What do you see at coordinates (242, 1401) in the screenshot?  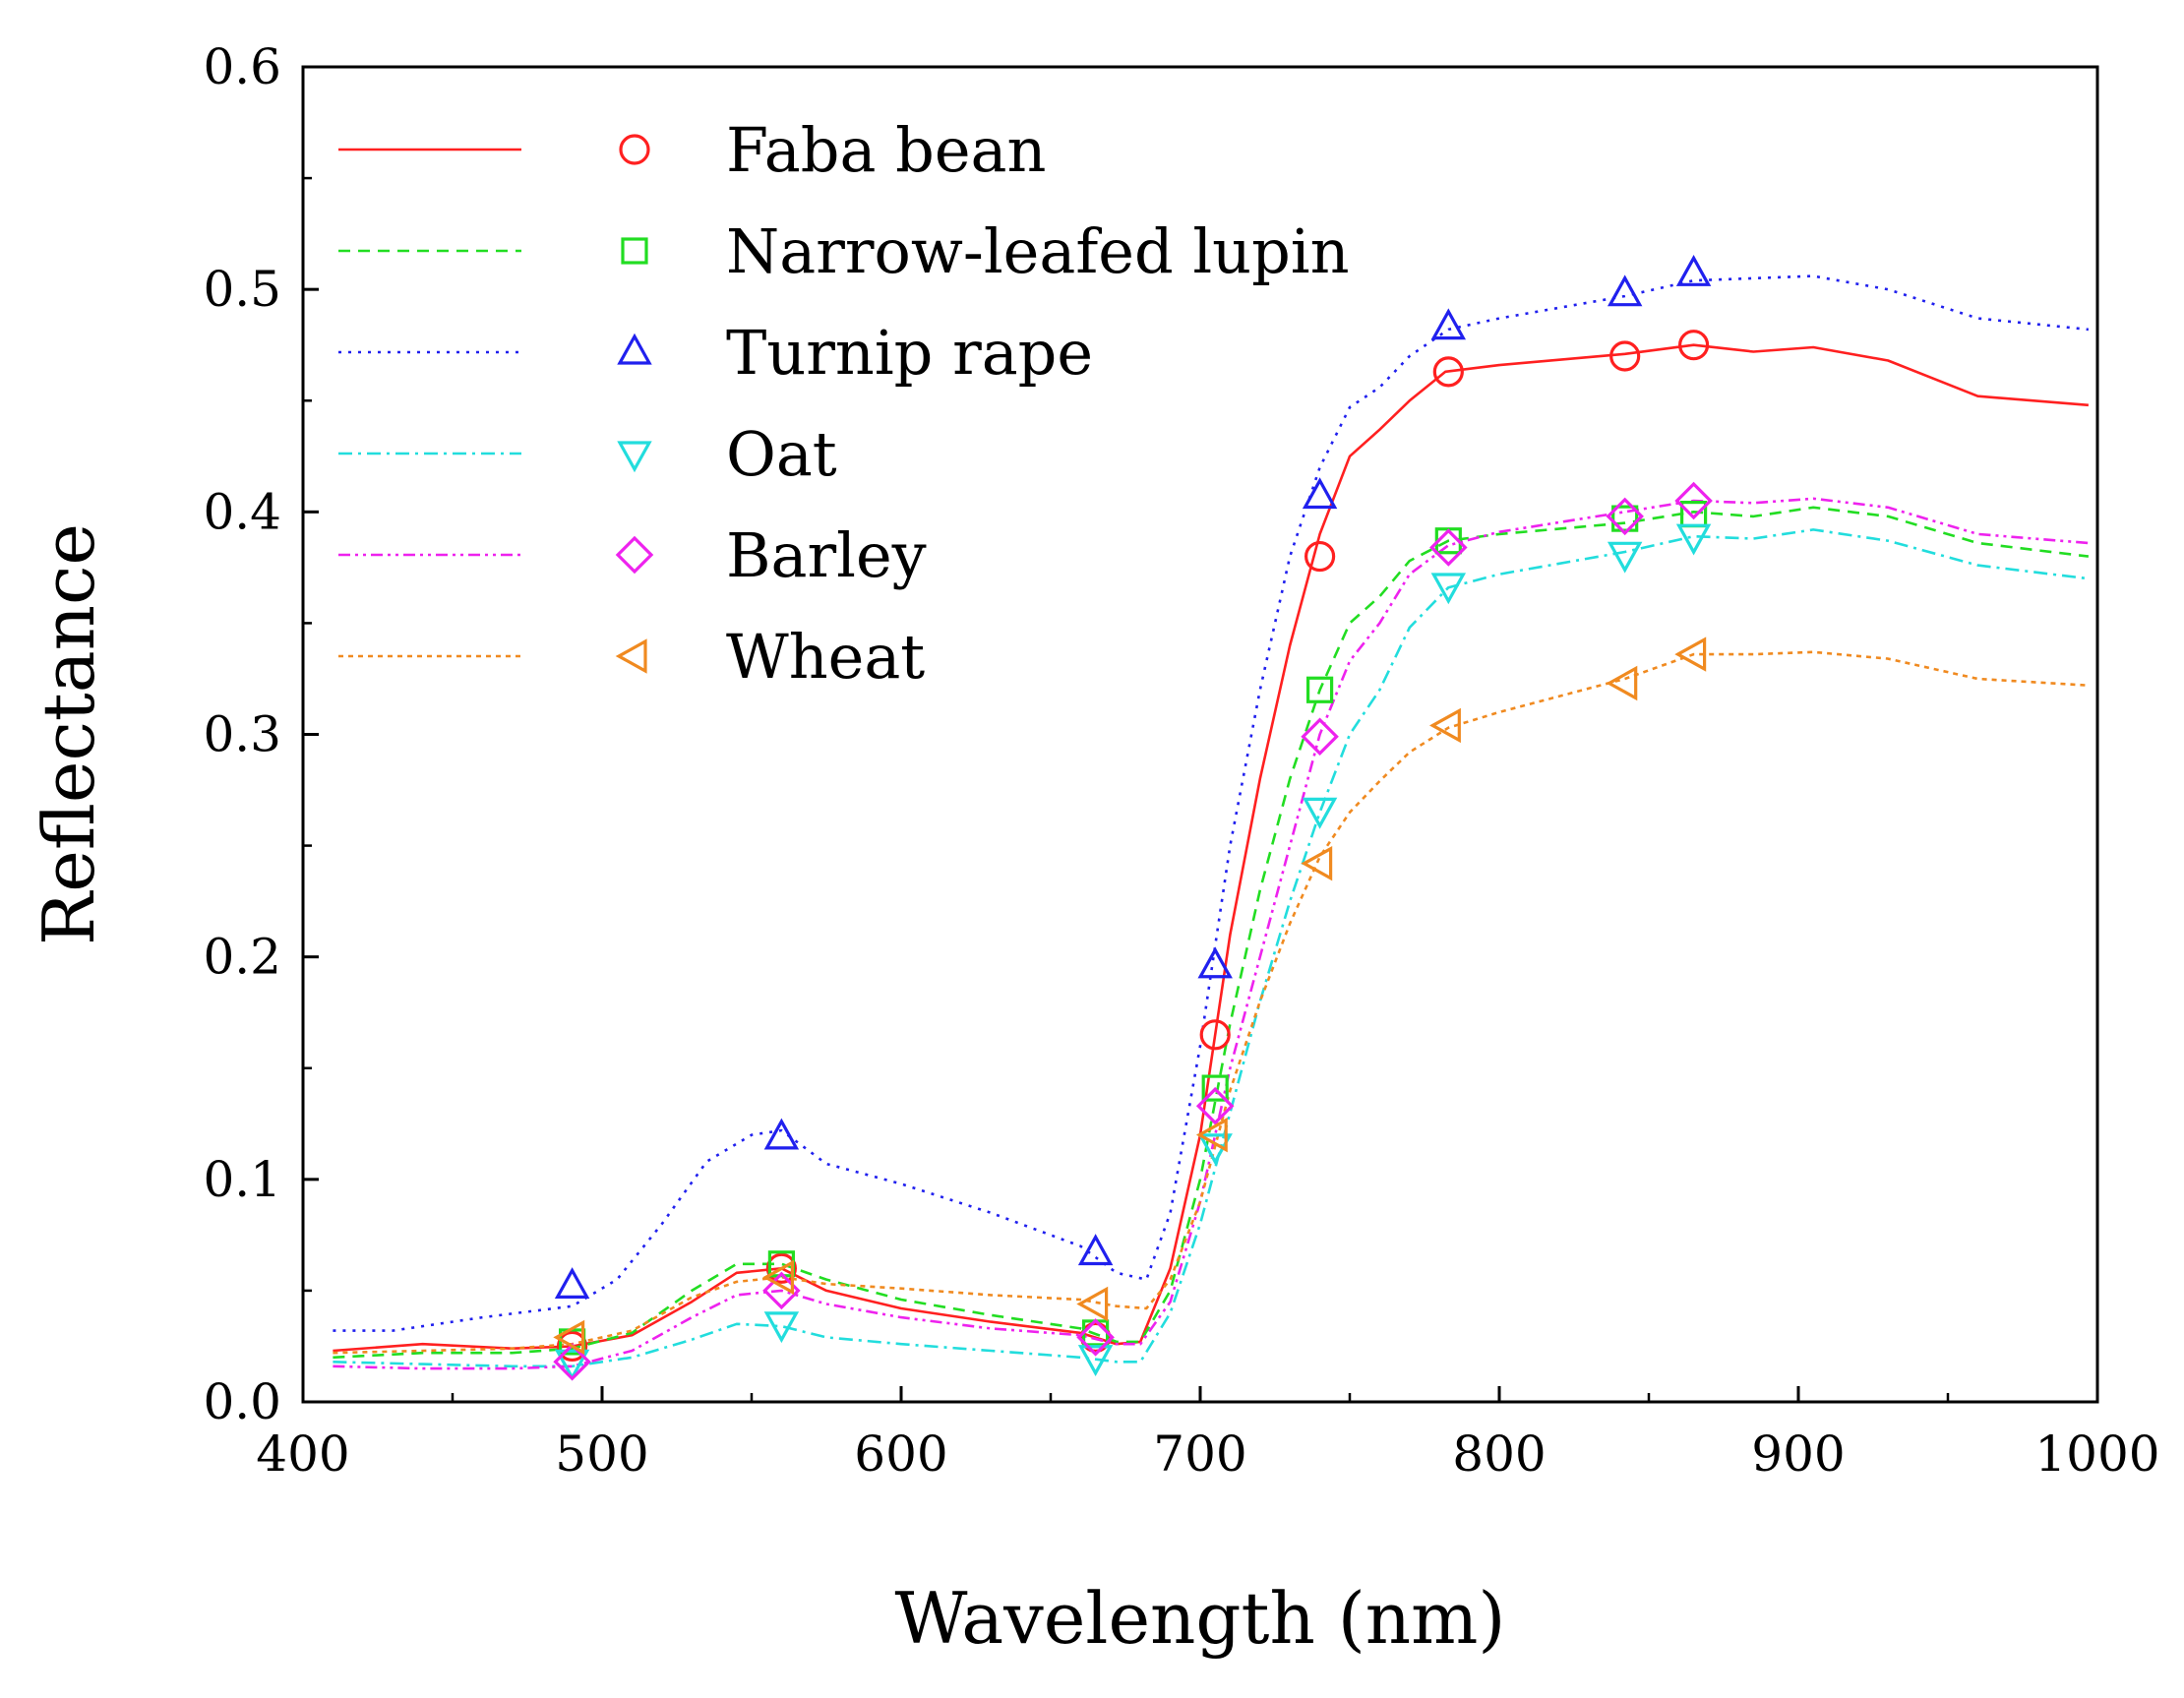 I see `y-tick-label-1: 0.0` at bounding box center [242, 1401].